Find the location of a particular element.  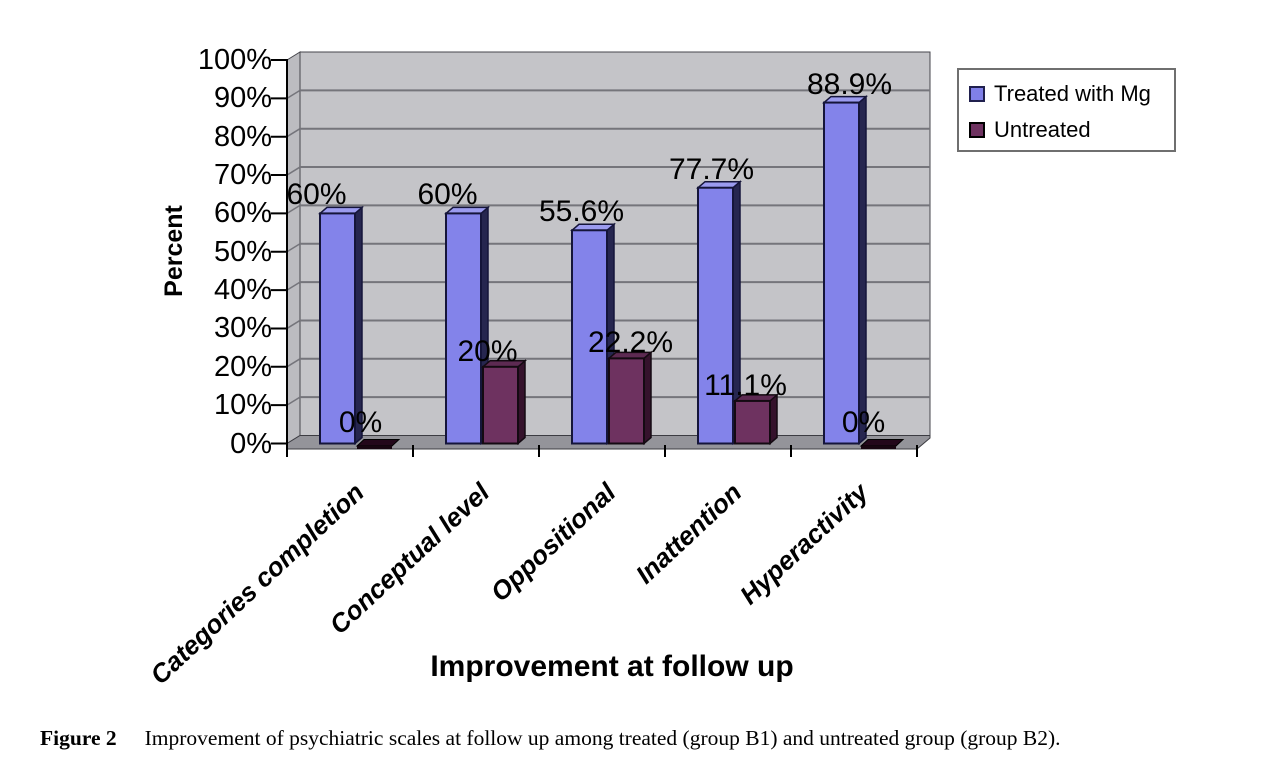

bar-treated-categories-completion is located at coordinates (337, 328).